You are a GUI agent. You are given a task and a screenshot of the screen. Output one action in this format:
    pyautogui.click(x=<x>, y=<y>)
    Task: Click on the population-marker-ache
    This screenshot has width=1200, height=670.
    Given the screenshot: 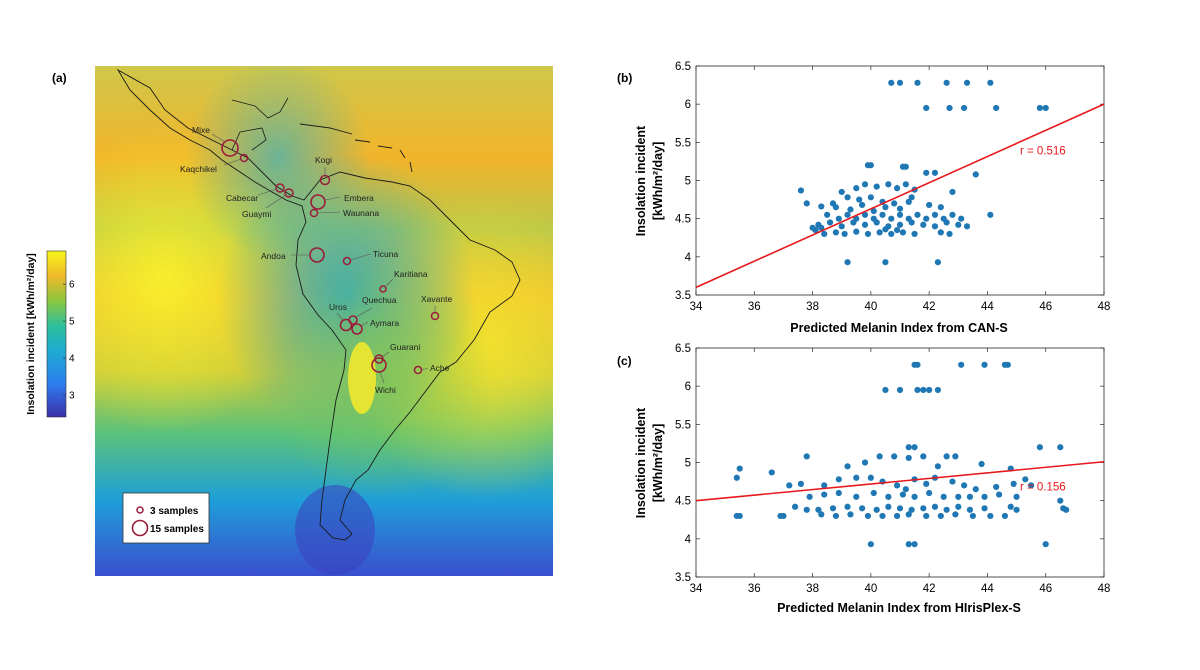 What is the action you would take?
    pyautogui.click(x=418, y=370)
    